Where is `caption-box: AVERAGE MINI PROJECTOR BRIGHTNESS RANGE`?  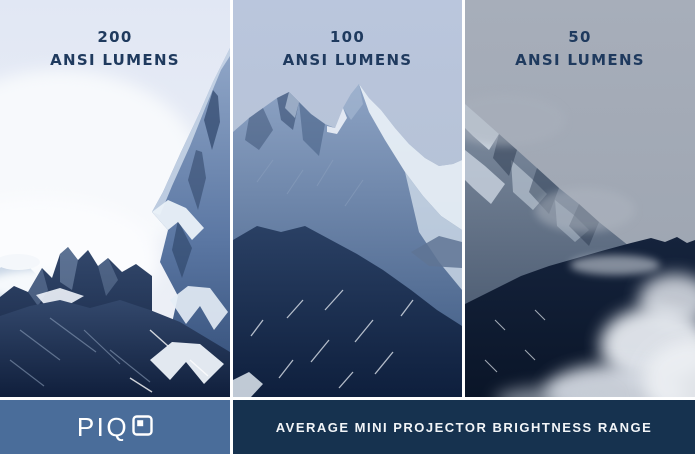 caption-box: AVERAGE MINI PROJECTOR BRIGHTNESS RANGE is located at coordinates (464, 427).